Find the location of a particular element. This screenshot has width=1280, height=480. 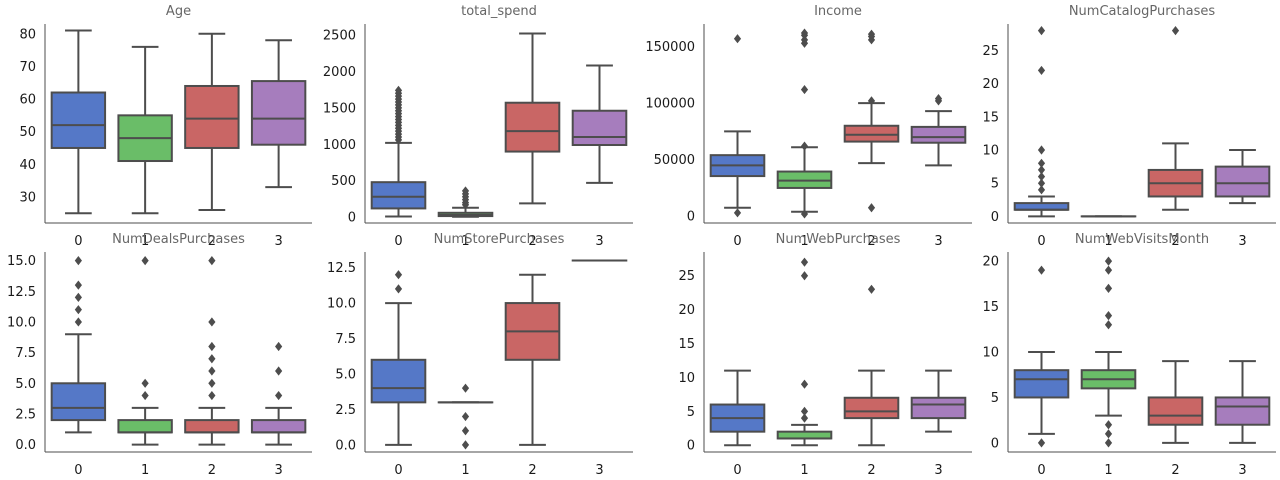

chart-2-x-tick-label: 2 is located at coordinates (871, 241).